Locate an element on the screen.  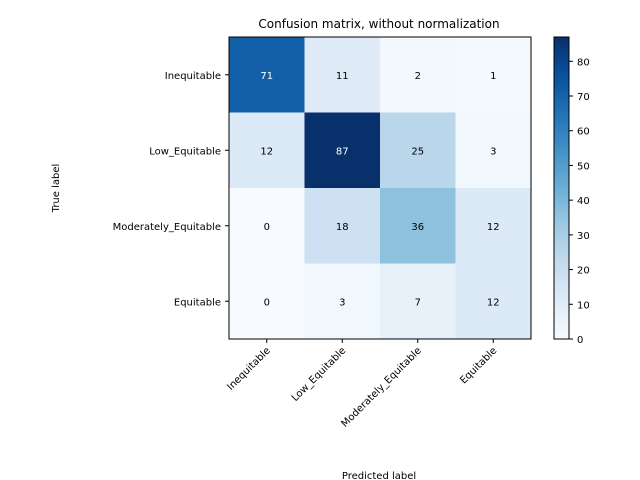
cell-value-label: 71 is located at coordinates (266, 76).